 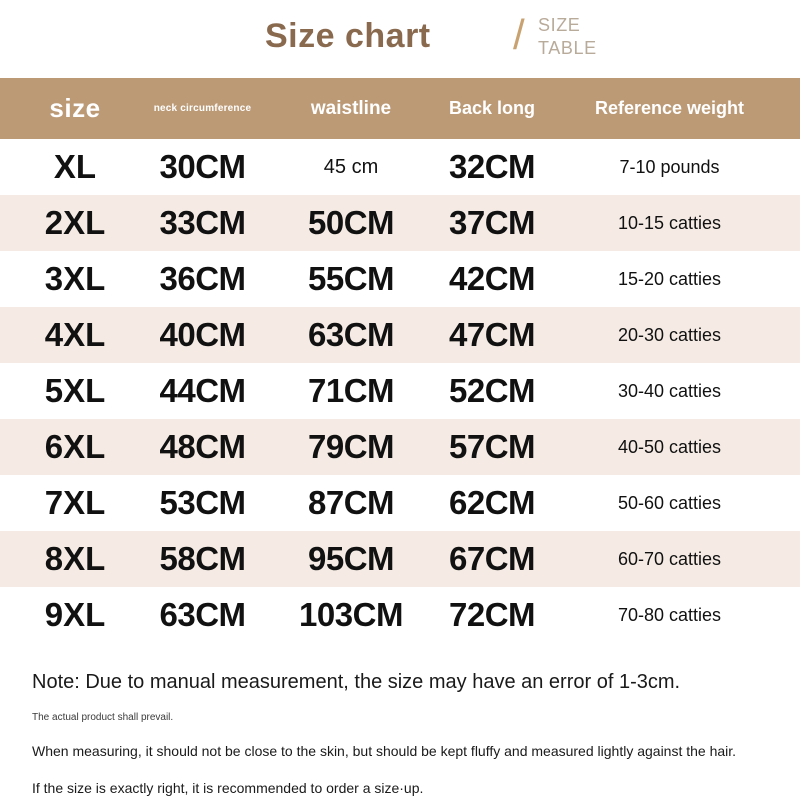 What do you see at coordinates (400, 223) in the screenshot?
I see `table-row: 2XL 33CM 50CM 37CM 10-15 catties` at bounding box center [400, 223].